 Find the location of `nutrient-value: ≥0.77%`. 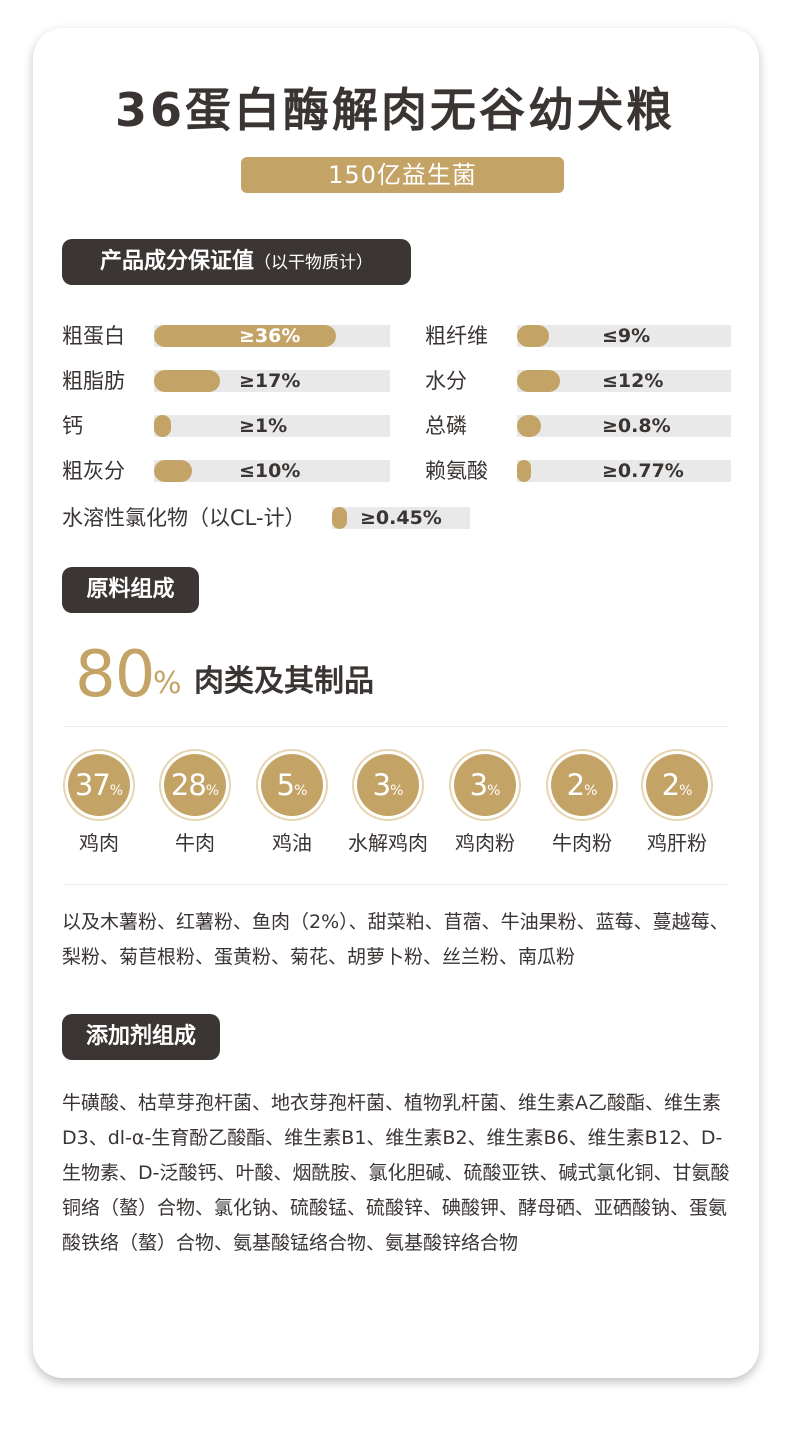

nutrient-value: ≥0.77% is located at coordinates (643, 471).